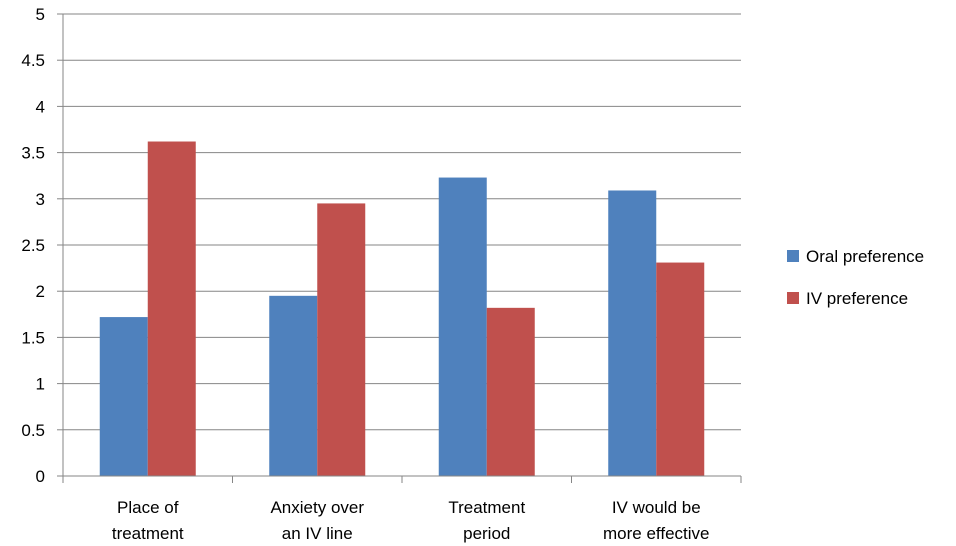  What do you see at coordinates (40, 106) in the screenshot?
I see `y-tick-label: 4` at bounding box center [40, 106].